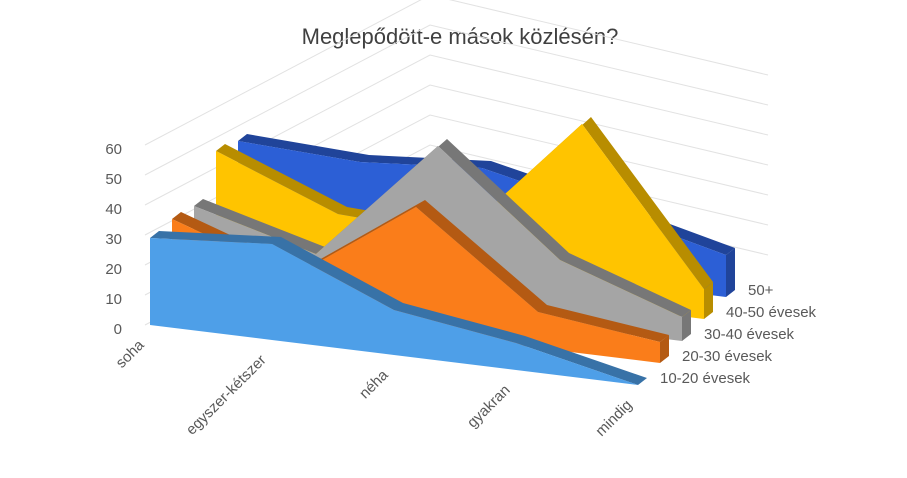 This screenshot has width=907, height=478. What do you see at coordinates (727, 356) in the screenshot?
I see `series-label: 20-30 évesek` at bounding box center [727, 356].